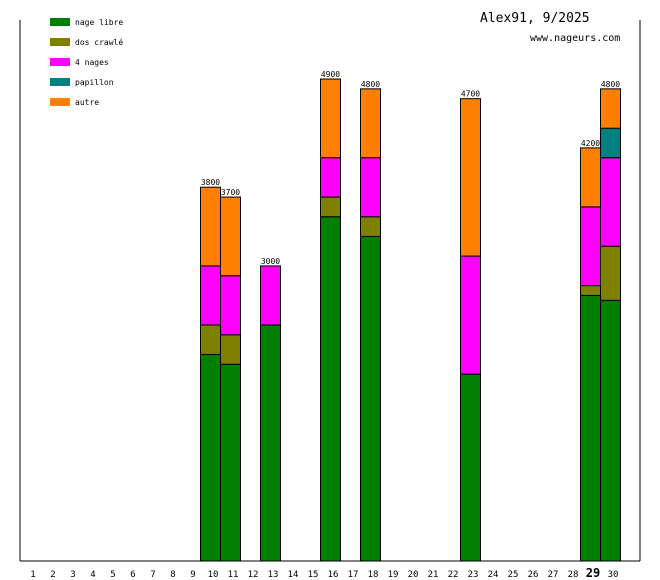  Describe the element at coordinates (553, 575) in the screenshot. I see `x-tick-label-27: 27` at that location.